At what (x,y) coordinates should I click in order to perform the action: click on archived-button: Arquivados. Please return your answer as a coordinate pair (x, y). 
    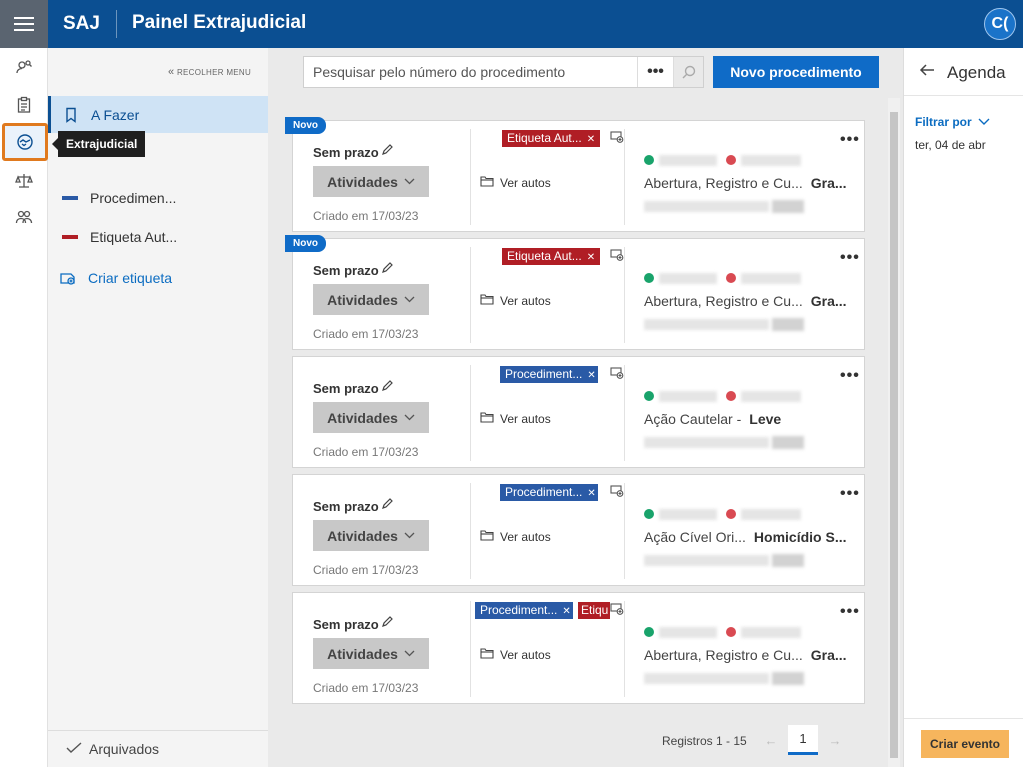
    Looking at the image, I should click on (158, 748).